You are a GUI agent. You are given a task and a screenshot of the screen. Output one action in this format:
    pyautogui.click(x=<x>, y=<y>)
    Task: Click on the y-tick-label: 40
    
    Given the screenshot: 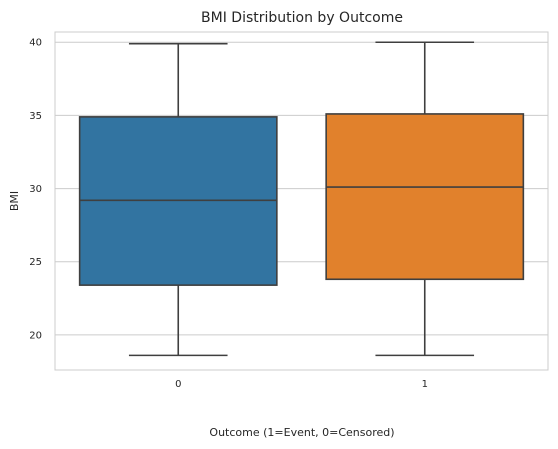 What is the action you would take?
    pyautogui.click(x=35, y=43)
    